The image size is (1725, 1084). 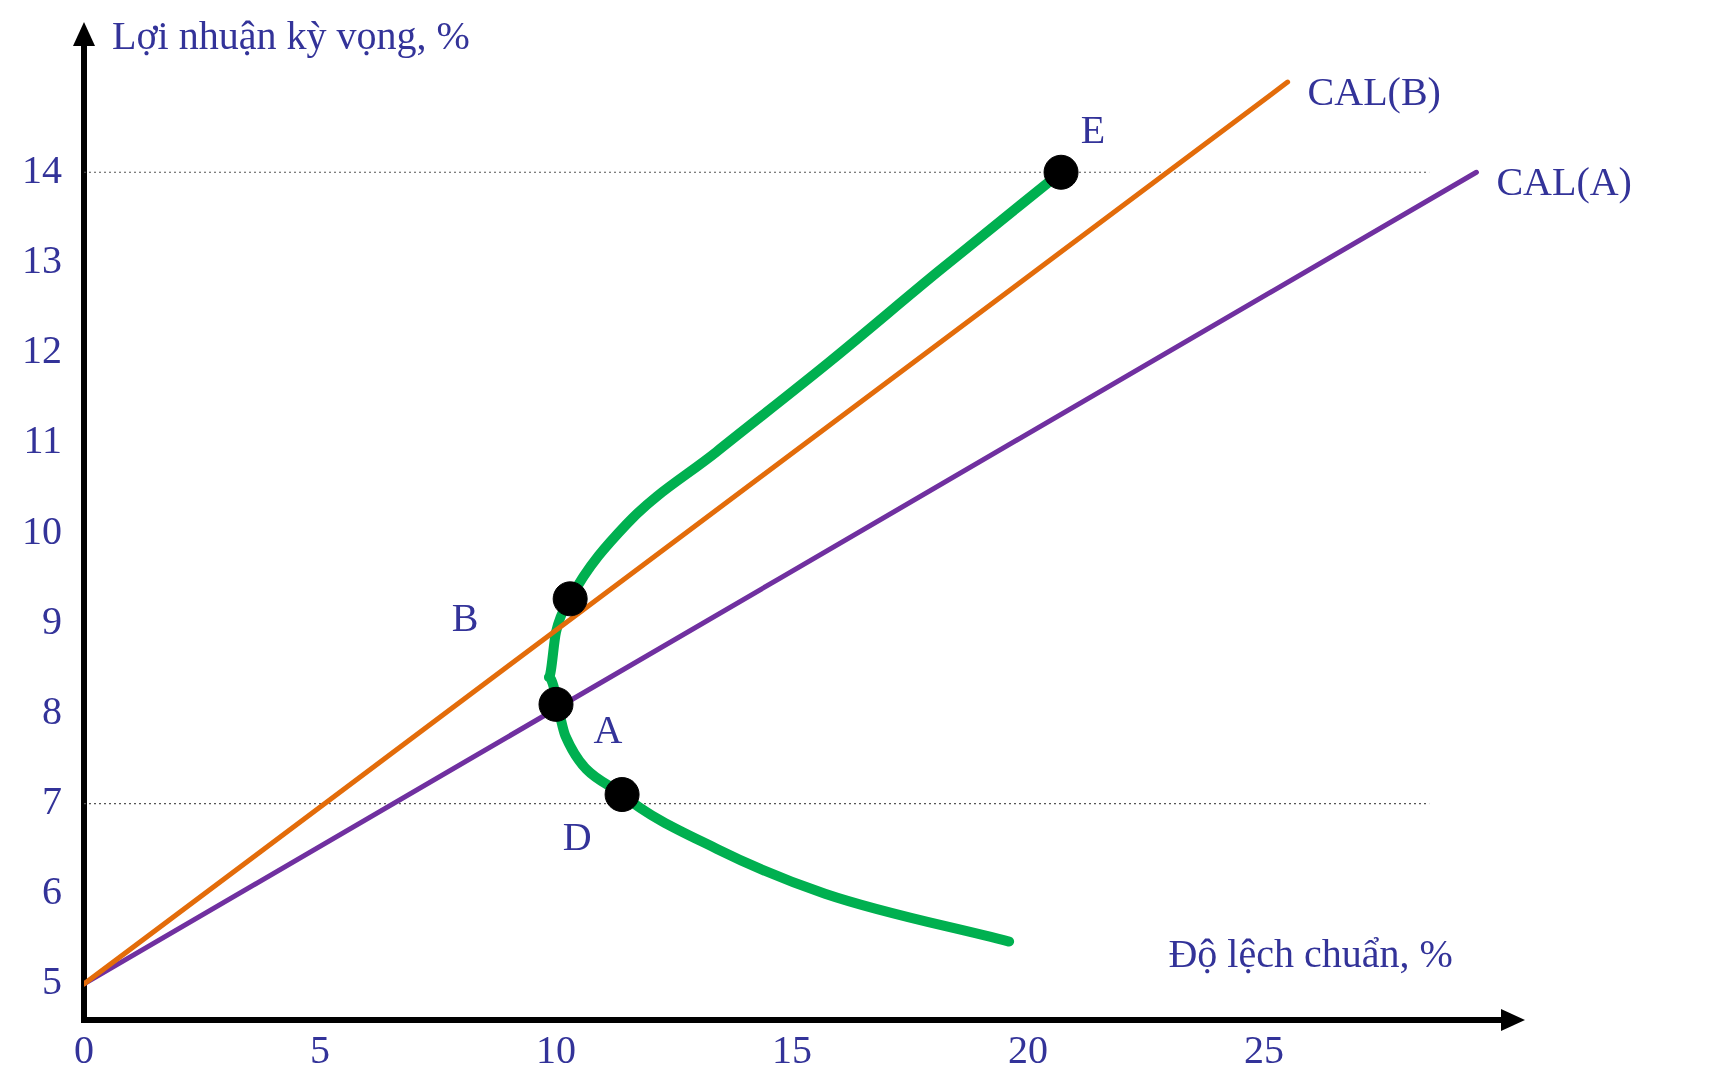 I want to click on y-tick-label: 7, so click(x=52, y=801).